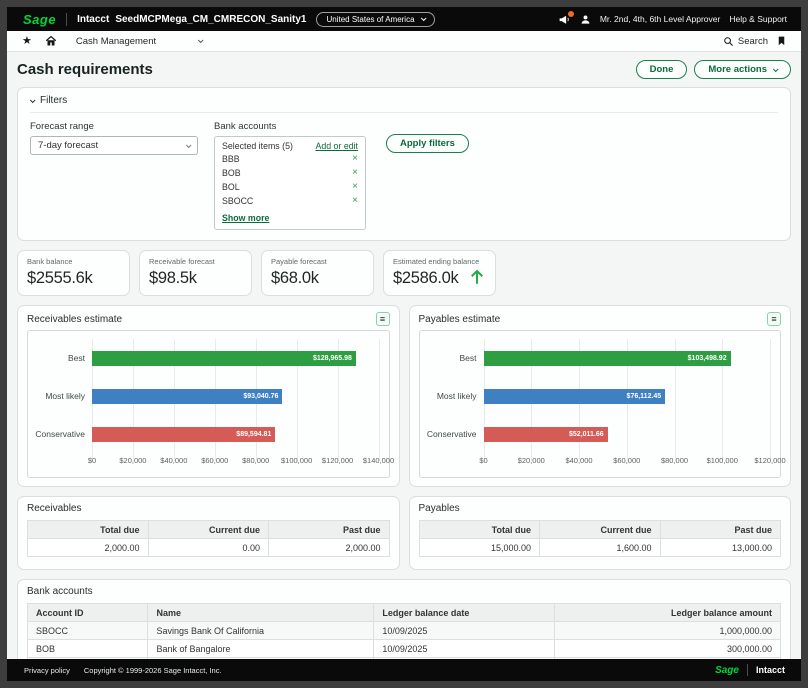 The height and width of the screenshot is (688, 808). Describe the element at coordinates (531, 460) in the screenshot. I see `x-tick-label: $20,000` at that location.